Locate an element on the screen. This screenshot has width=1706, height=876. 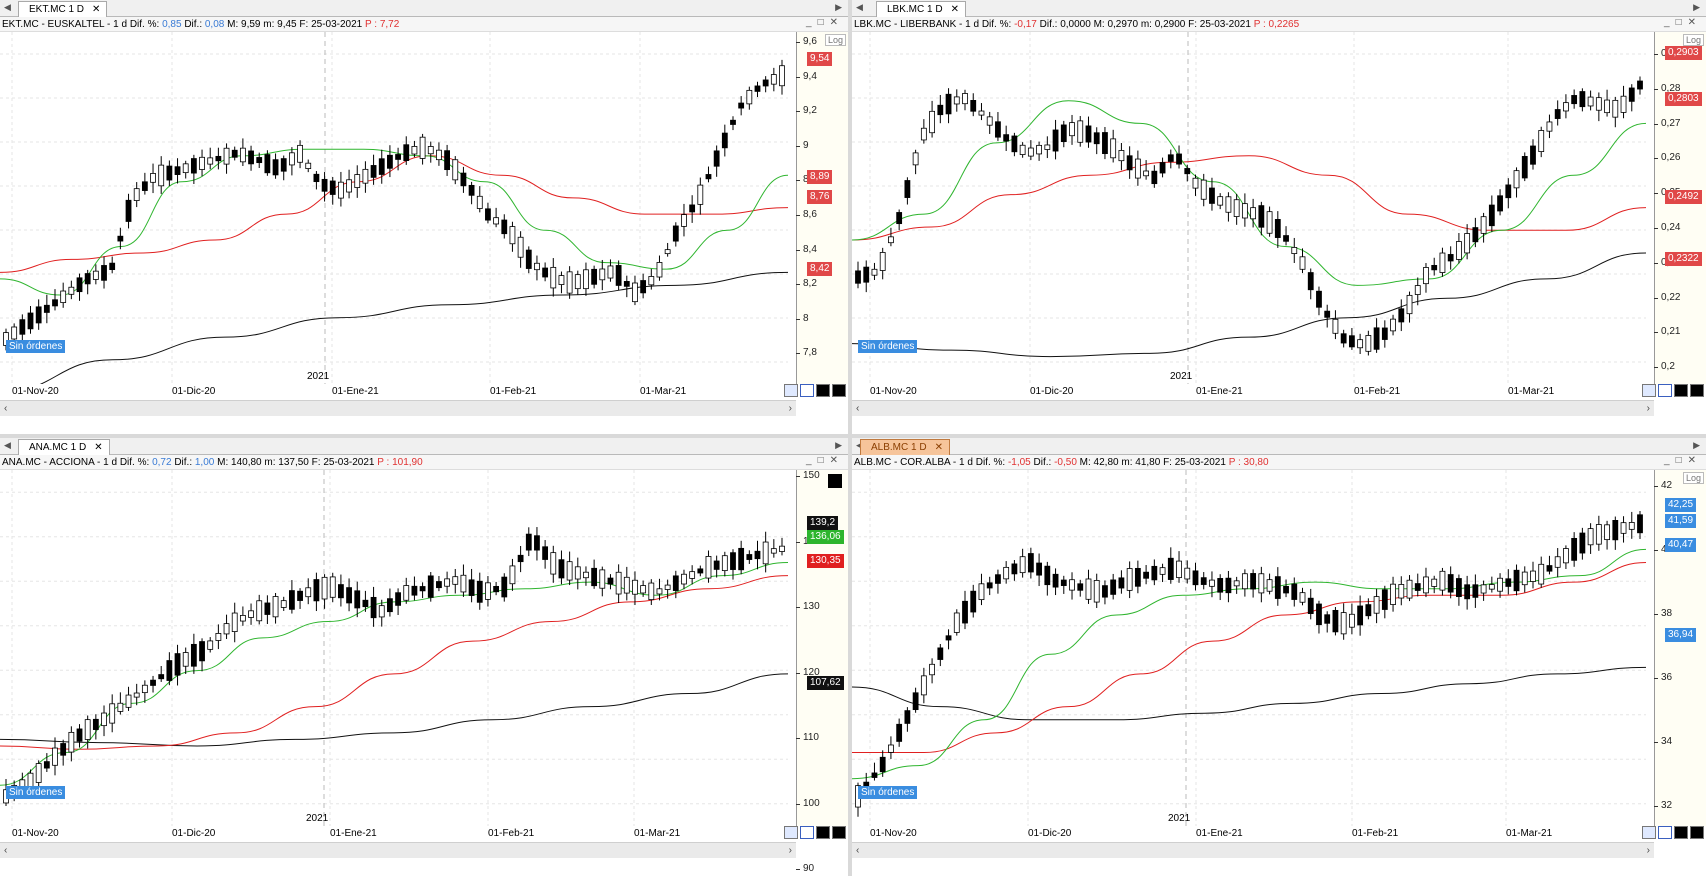
symbol-name: ANA.MC - ACCIONA - is located at coordinates (51, 462).